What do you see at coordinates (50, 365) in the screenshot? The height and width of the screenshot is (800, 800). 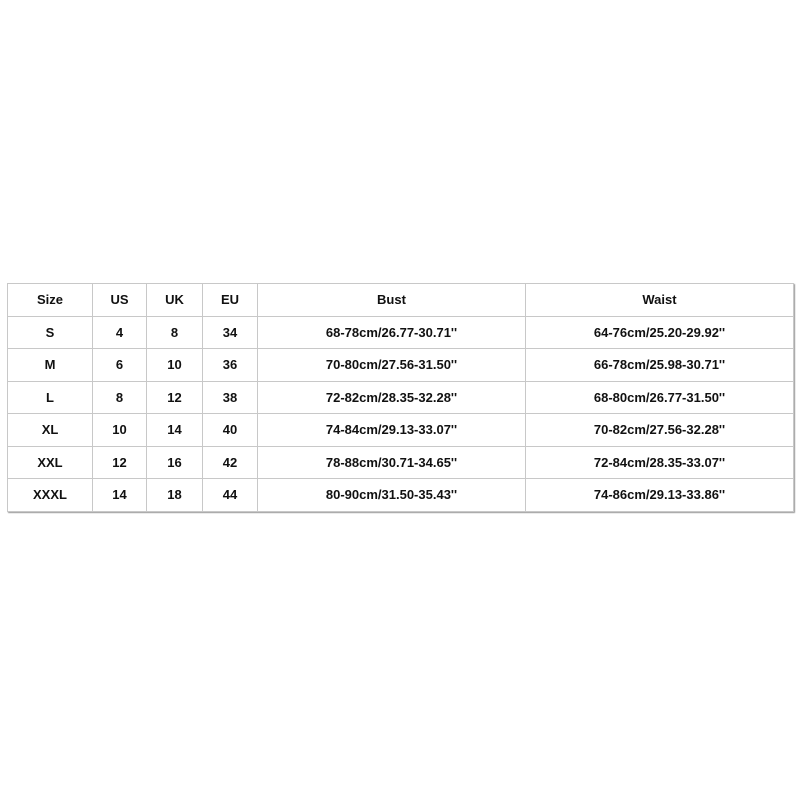 I see `cell-size: M` at bounding box center [50, 365].